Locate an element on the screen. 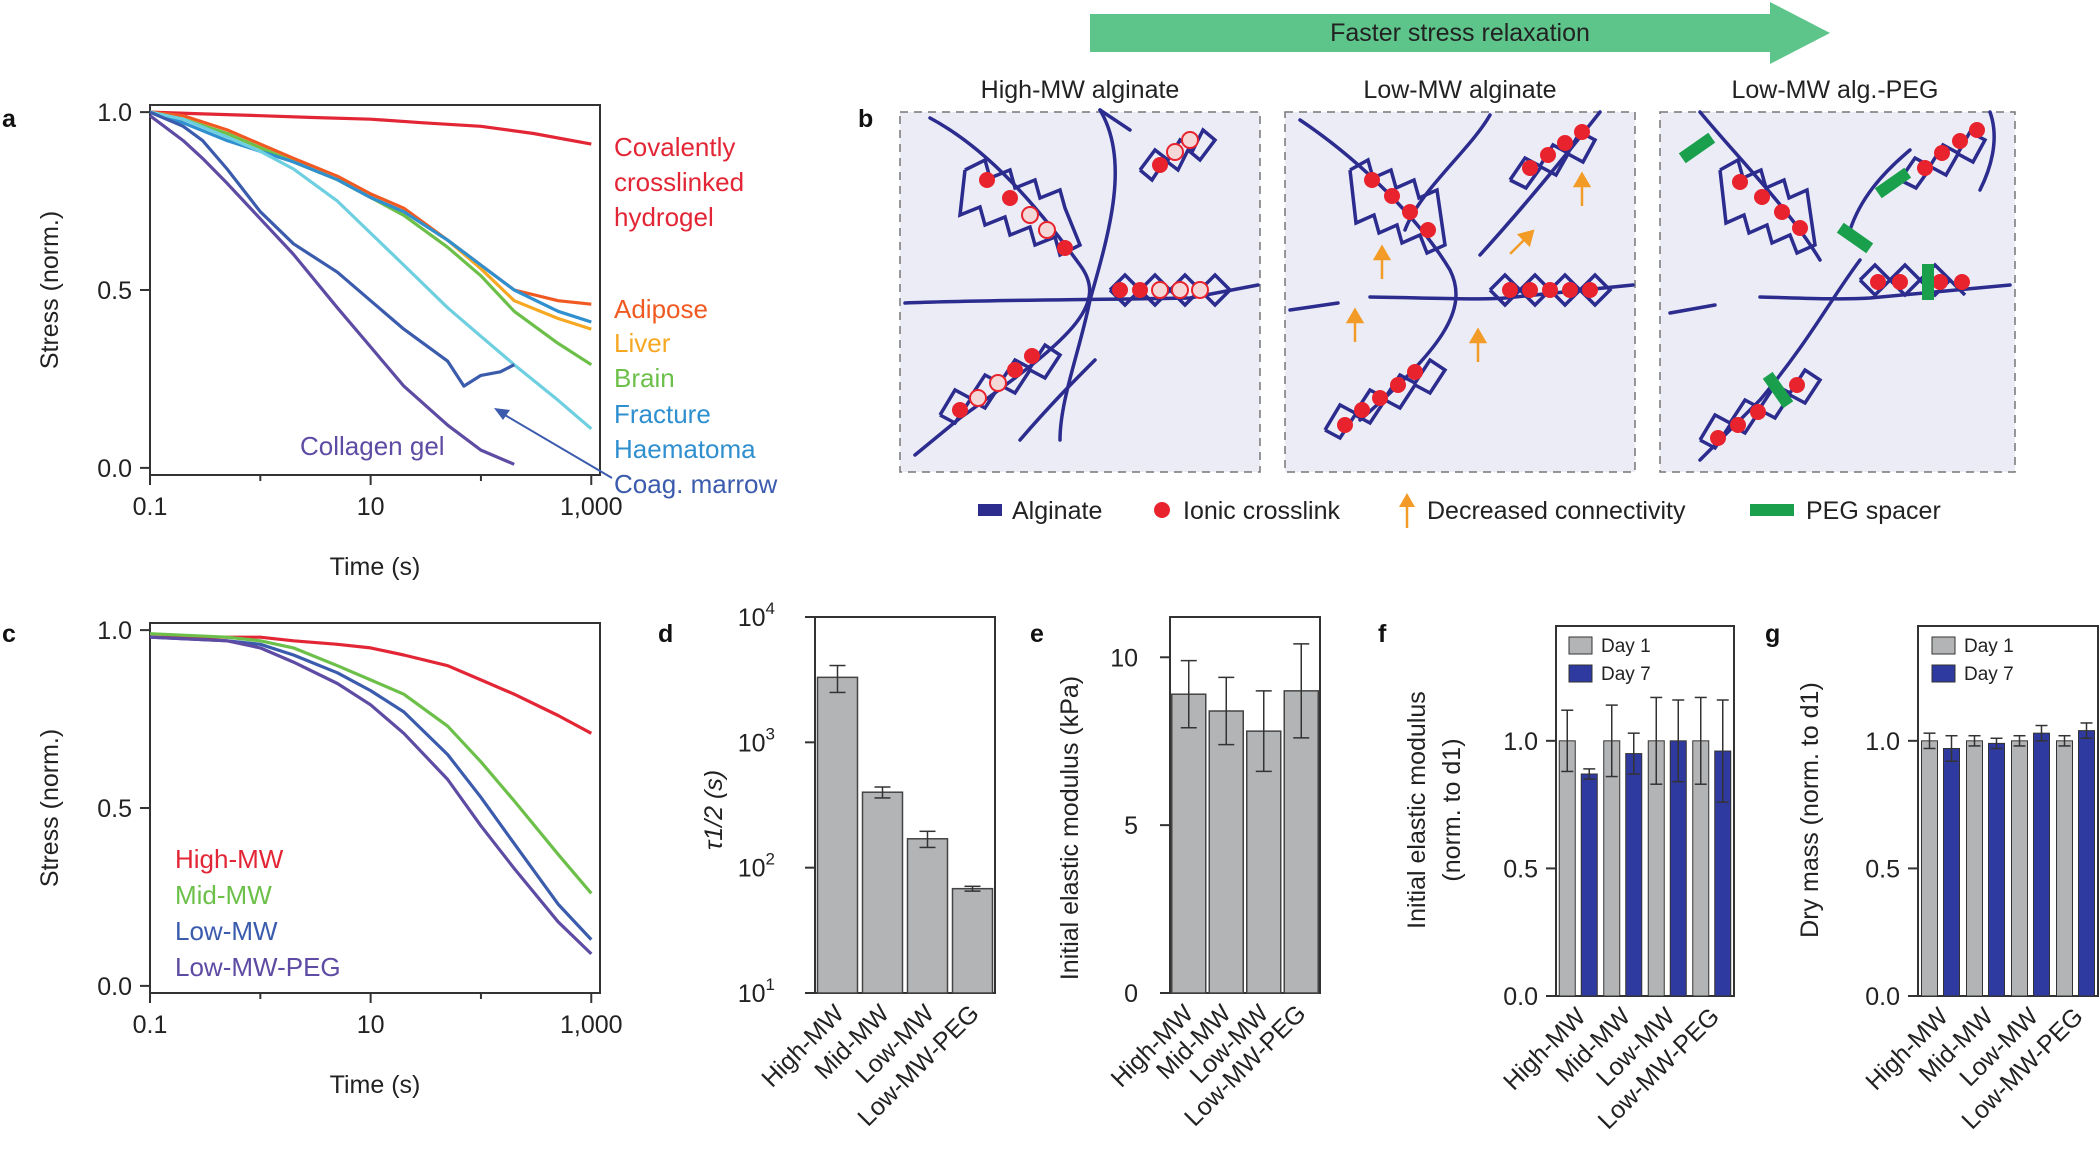 Image resolution: width=2100 pixels, height=1156 pixels. series-line-haematoma is located at coordinates (371, 270).